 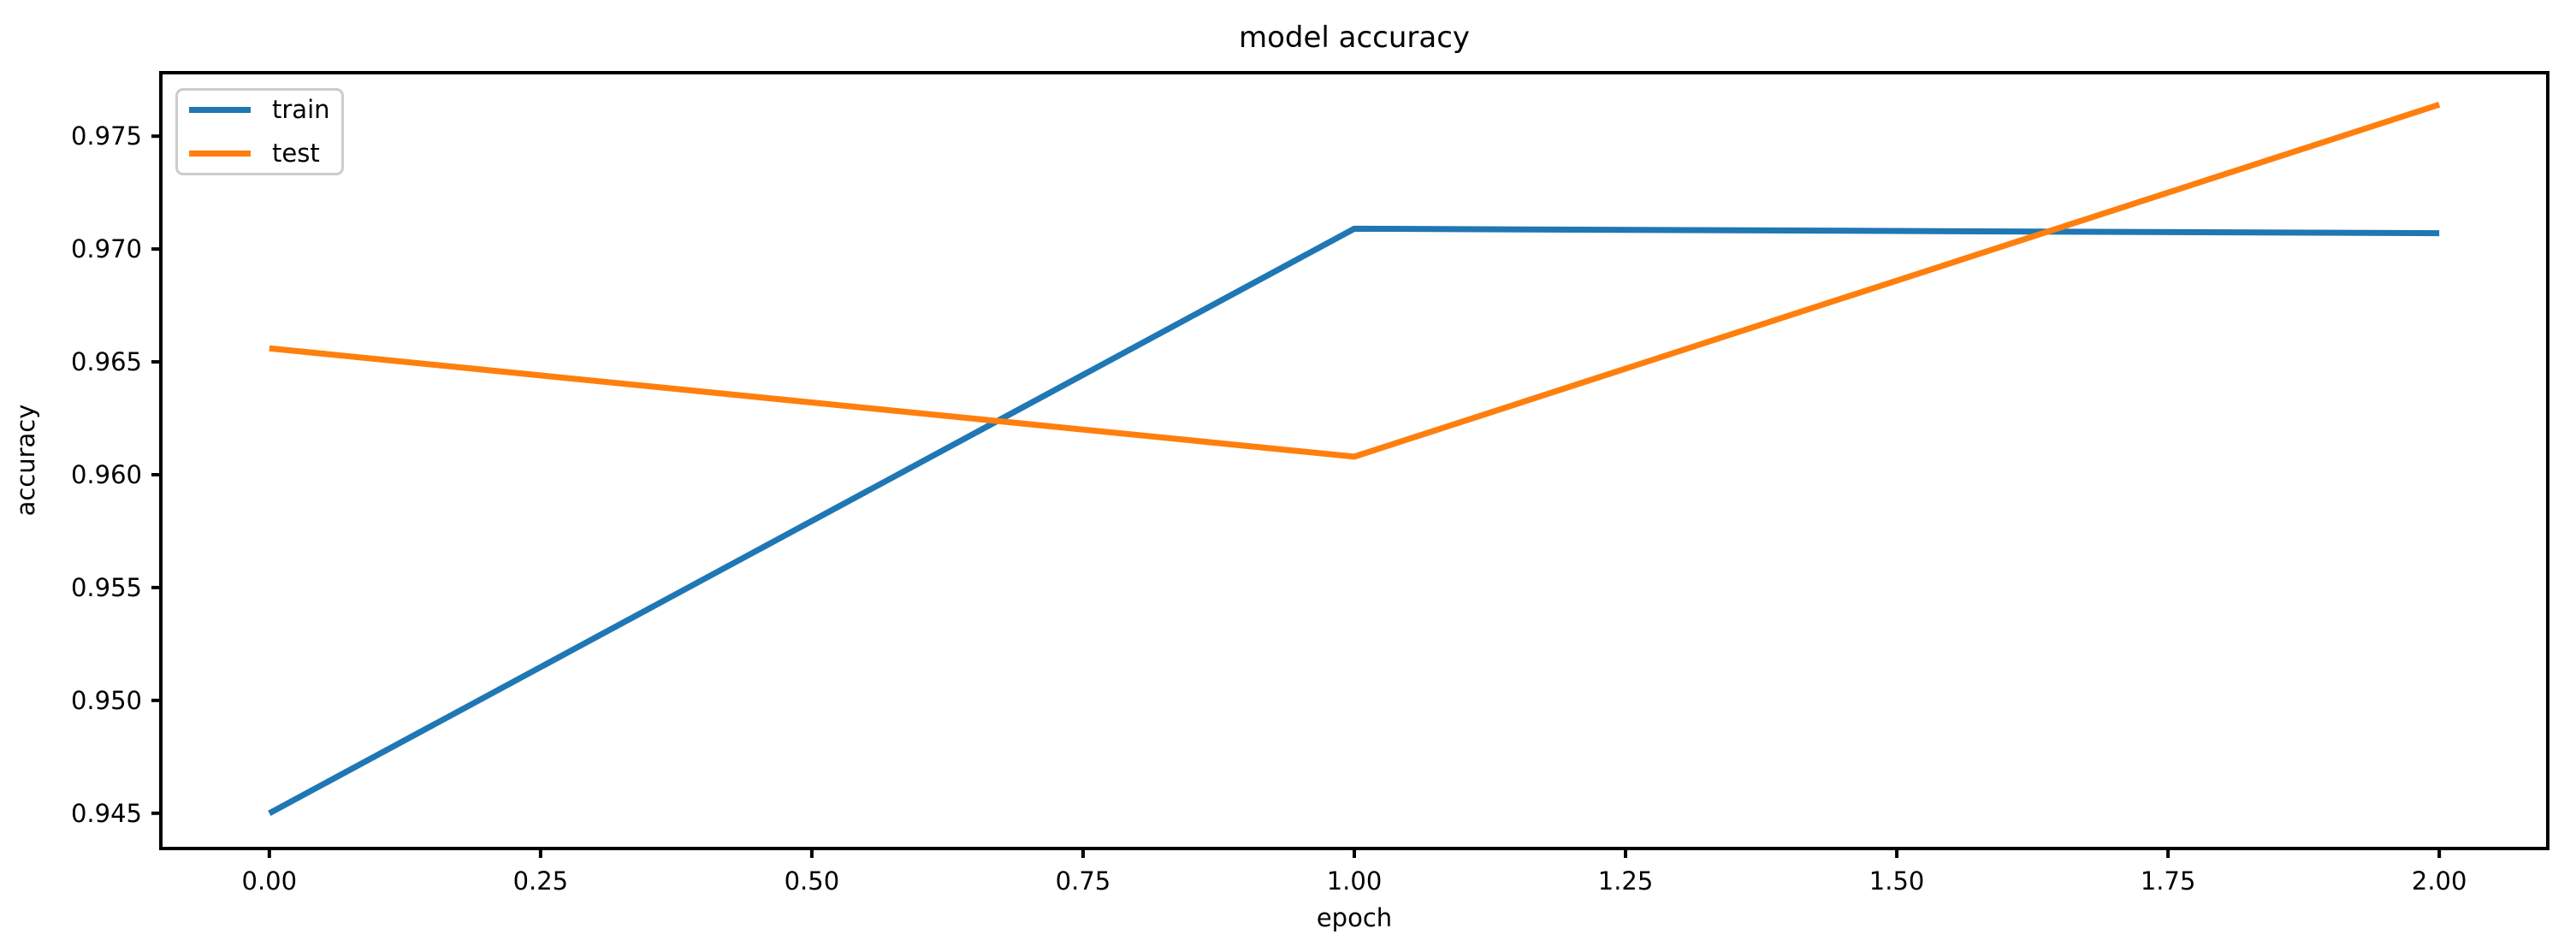 I want to click on legend-item-train: train, so click(x=265, y=110).